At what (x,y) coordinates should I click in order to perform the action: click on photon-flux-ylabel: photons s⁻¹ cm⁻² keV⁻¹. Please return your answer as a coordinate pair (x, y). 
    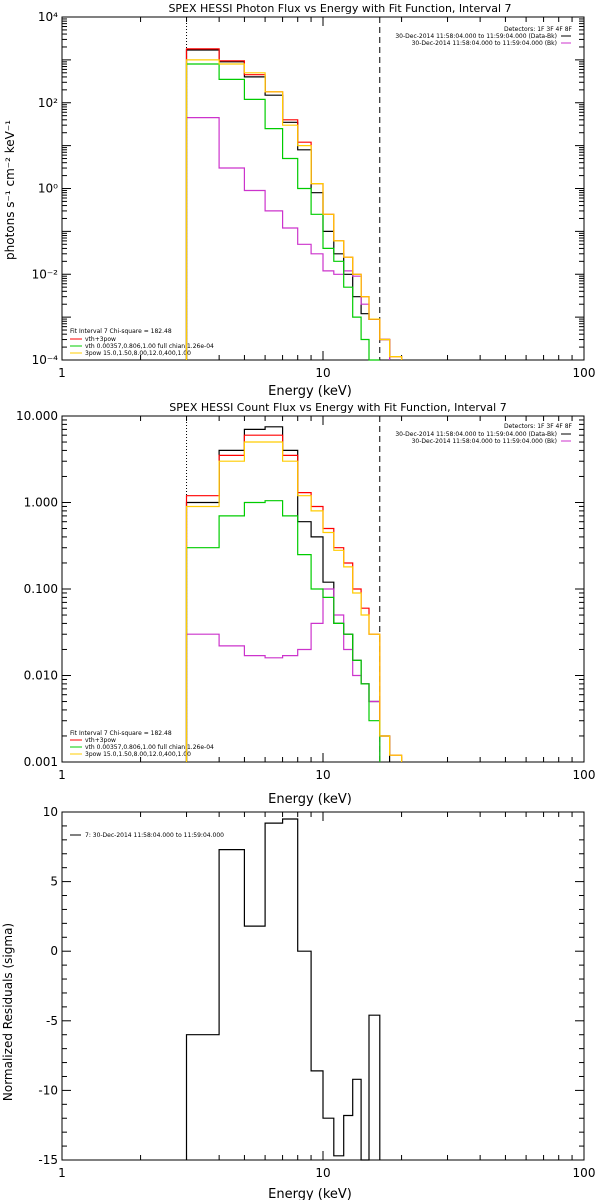
    Looking at the image, I should click on (10, 190).